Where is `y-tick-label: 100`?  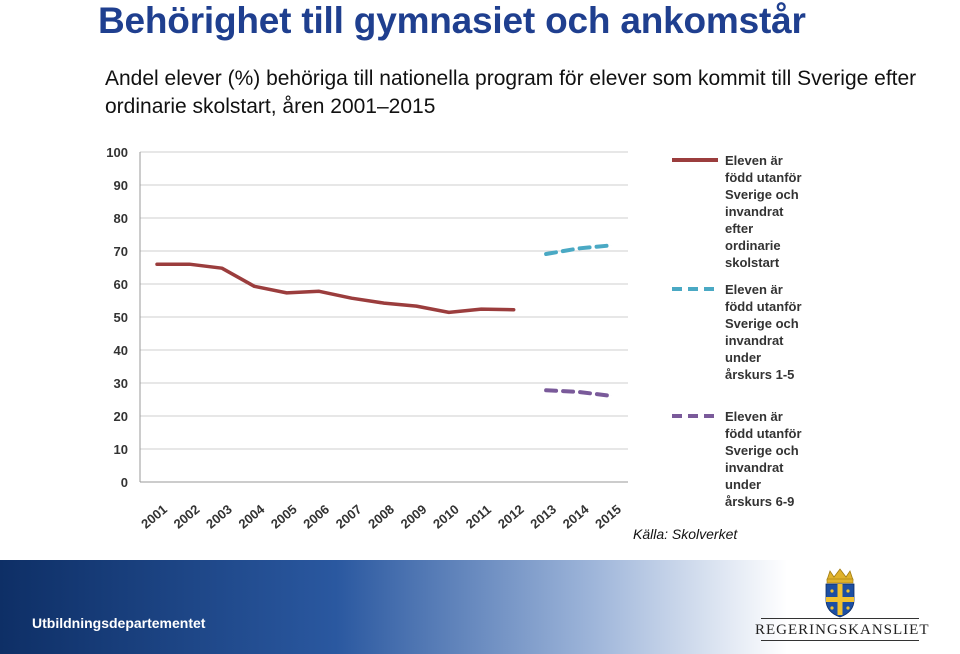
y-tick-label: 100 is located at coordinates (117, 152).